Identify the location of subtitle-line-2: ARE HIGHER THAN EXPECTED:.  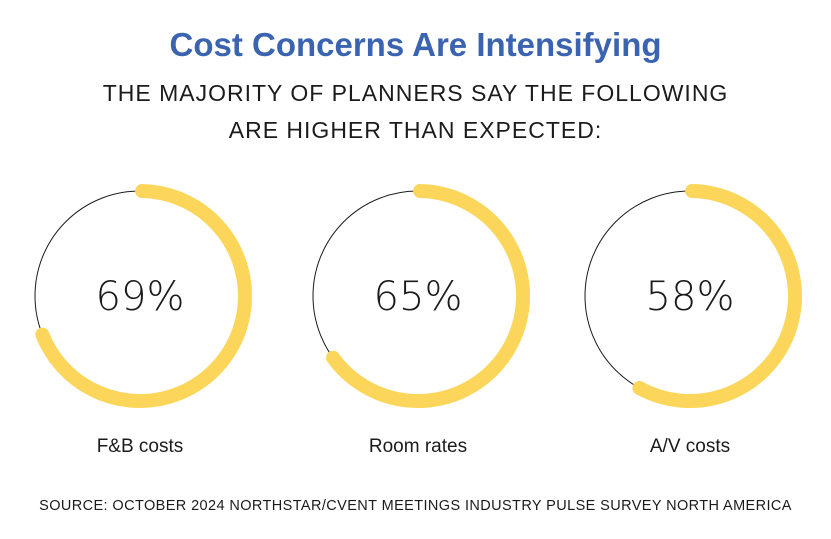
(415, 130).